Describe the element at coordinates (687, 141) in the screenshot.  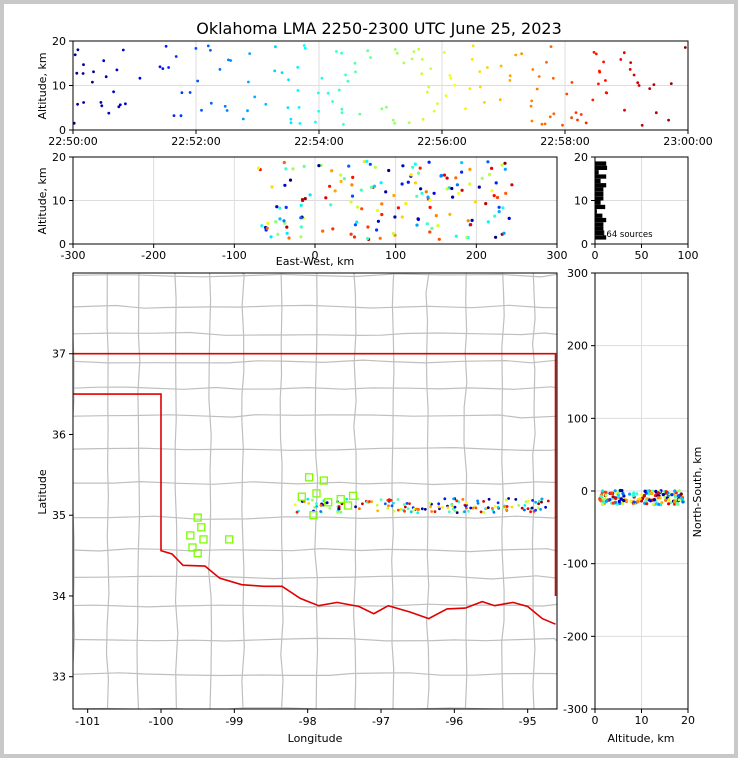
I see `time-height-xtick-label: 23:00:00` at that location.